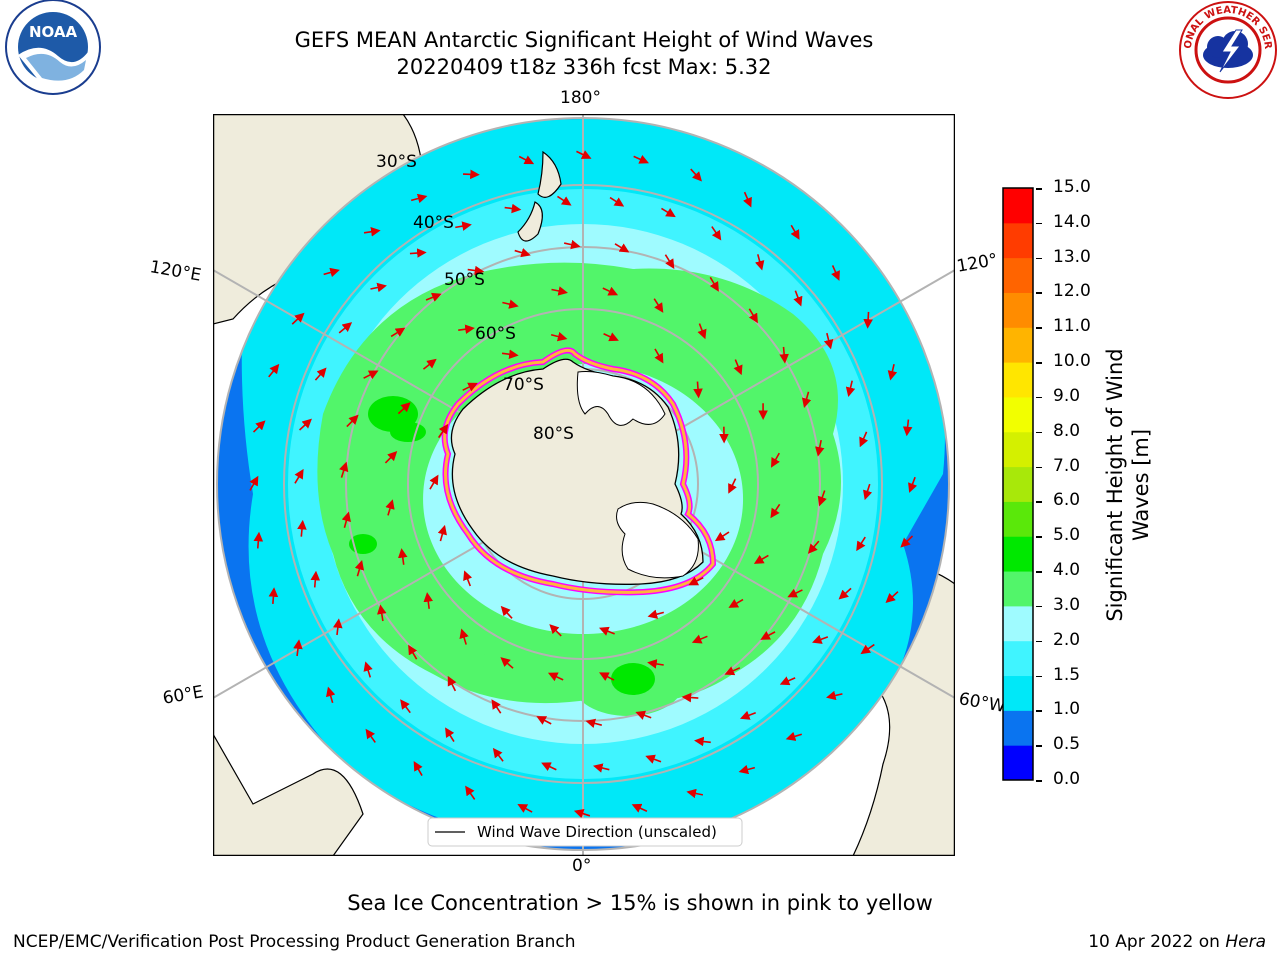 The image size is (1280, 960). I want to click on colorbar-tick-label: 15.0, so click(1072, 187).